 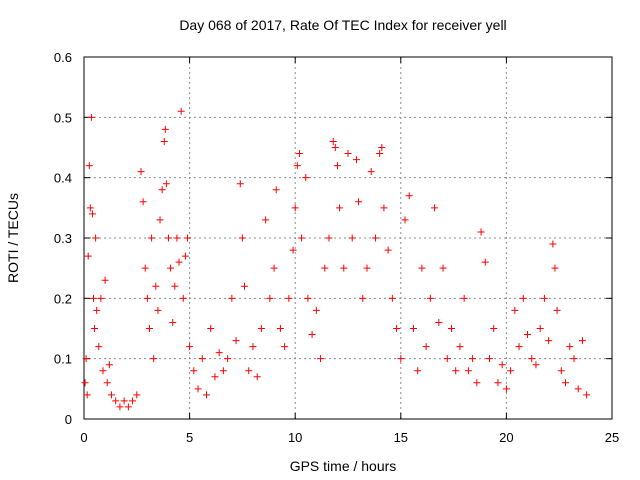 What do you see at coordinates (63, 178) in the screenshot?
I see `y-tick-label: 0.4` at bounding box center [63, 178].